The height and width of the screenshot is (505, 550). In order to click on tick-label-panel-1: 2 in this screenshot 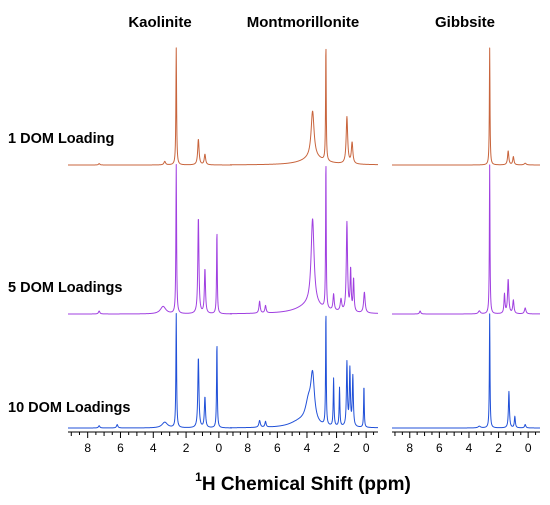, I will do `click(186, 448)`.